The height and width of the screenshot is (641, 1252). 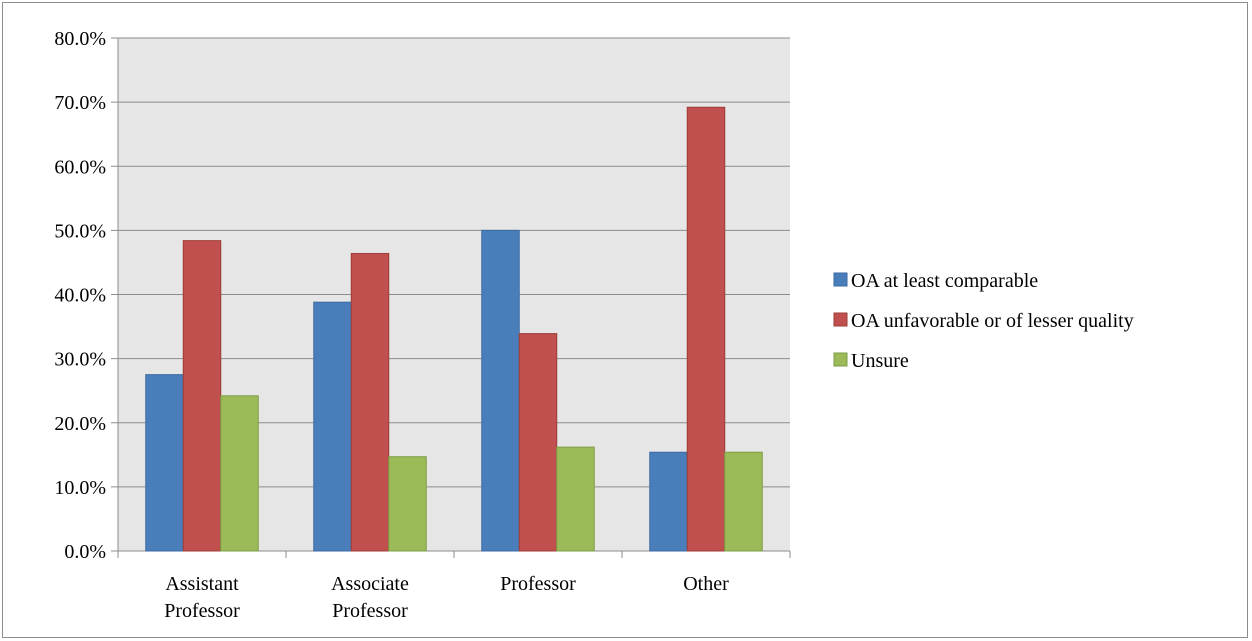 What do you see at coordinates (202, 584) in the screenshot?
I see `x-category-label: Assistant` at bounding box center [202, 584].